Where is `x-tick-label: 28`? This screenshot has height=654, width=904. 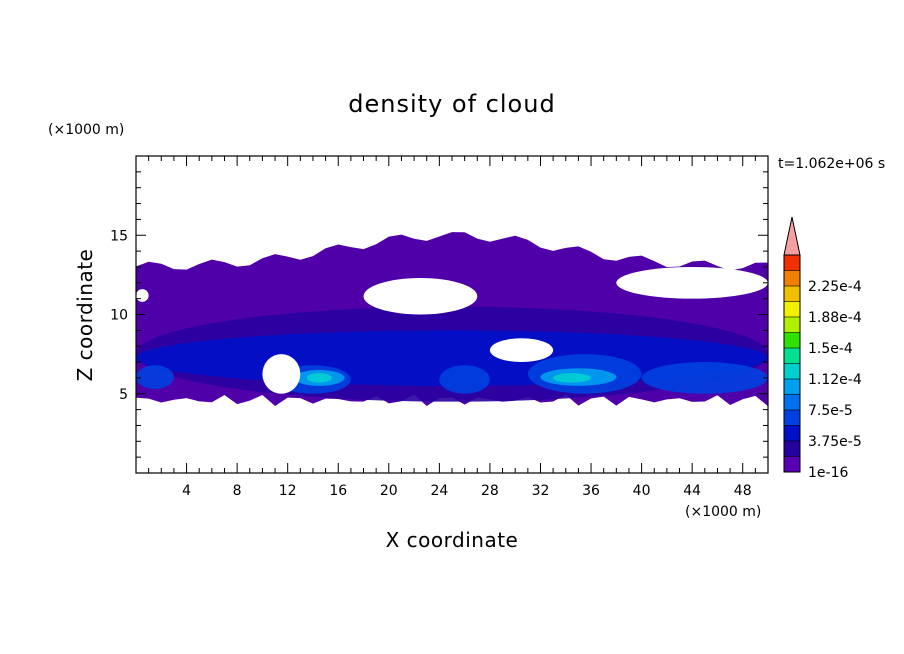 x-tick-label: 28 is located at coordinates (490, 491).